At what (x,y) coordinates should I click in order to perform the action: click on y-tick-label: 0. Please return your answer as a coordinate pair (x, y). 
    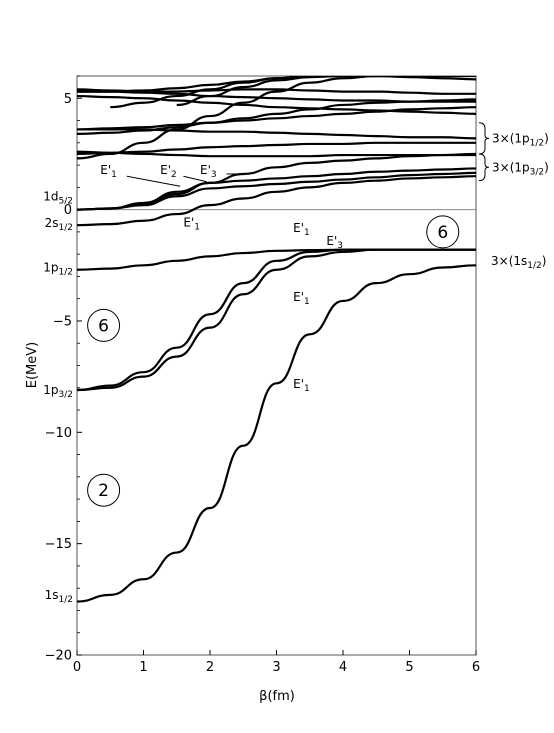
    Looking at the image, I should click on (68, 210).